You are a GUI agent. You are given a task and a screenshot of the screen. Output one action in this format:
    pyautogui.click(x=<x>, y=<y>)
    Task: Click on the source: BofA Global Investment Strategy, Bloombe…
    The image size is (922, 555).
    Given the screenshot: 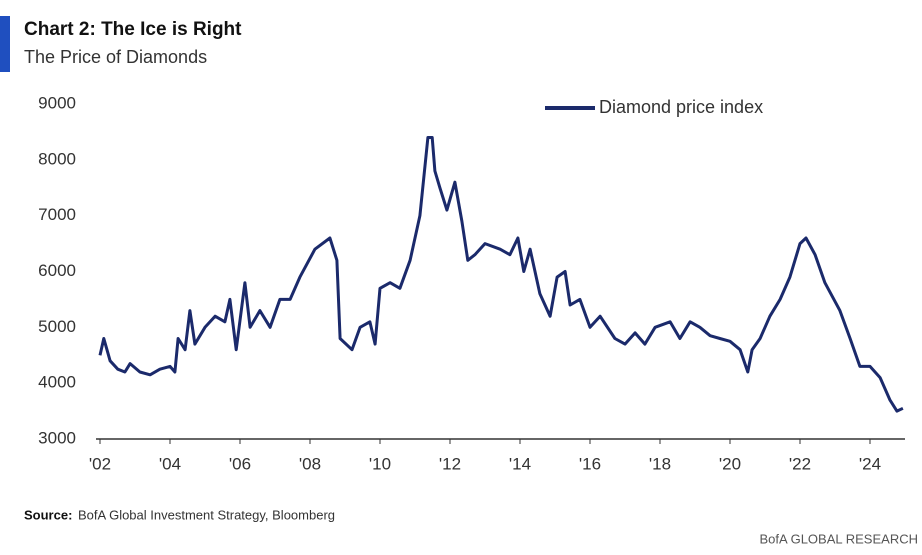 What is the action you would take?
    pyautogui.click(x=206, y=514)
    